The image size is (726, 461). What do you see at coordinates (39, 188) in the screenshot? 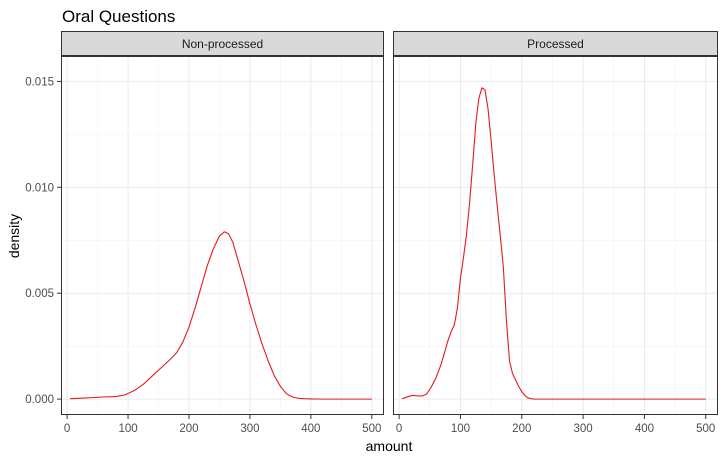
I see `y-tick-label: 0.010` at bounding box center [39, 188].